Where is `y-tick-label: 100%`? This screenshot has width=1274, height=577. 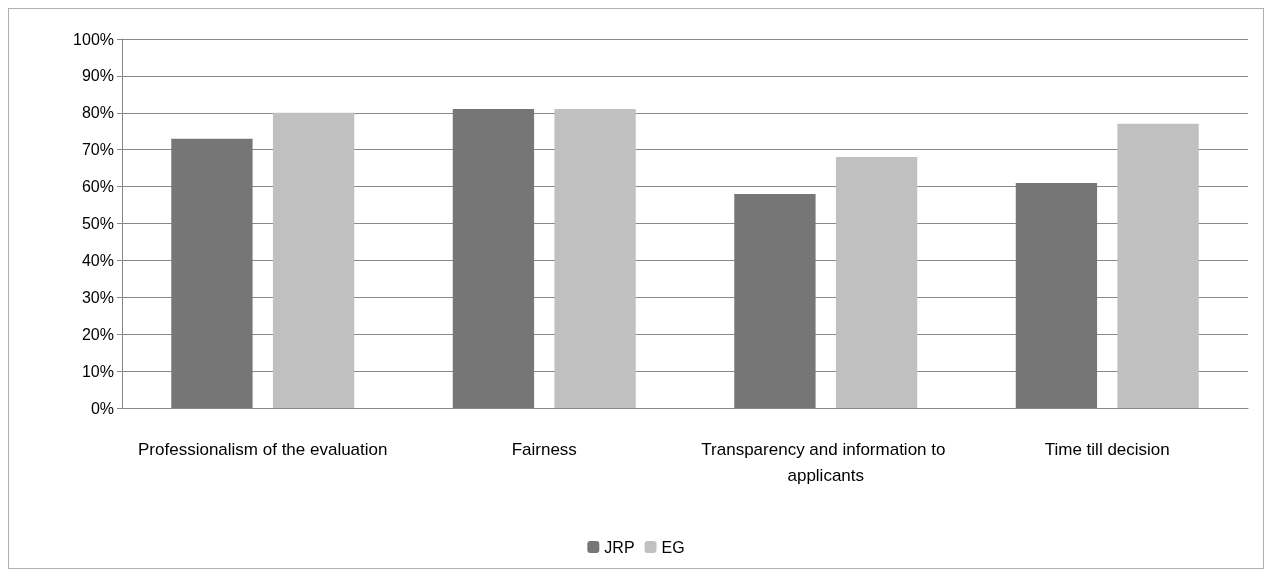 y-tick-label: 100% is located at coordinates (93, 39).